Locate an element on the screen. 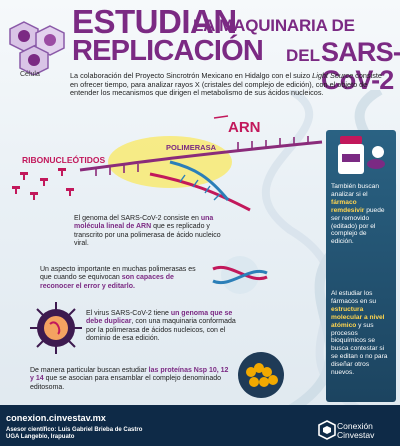 This screenshot has width=400, height=446. label-ribonucleotidos: RIBONUCLEÓTIDOS is located at coordinates (64, 160).